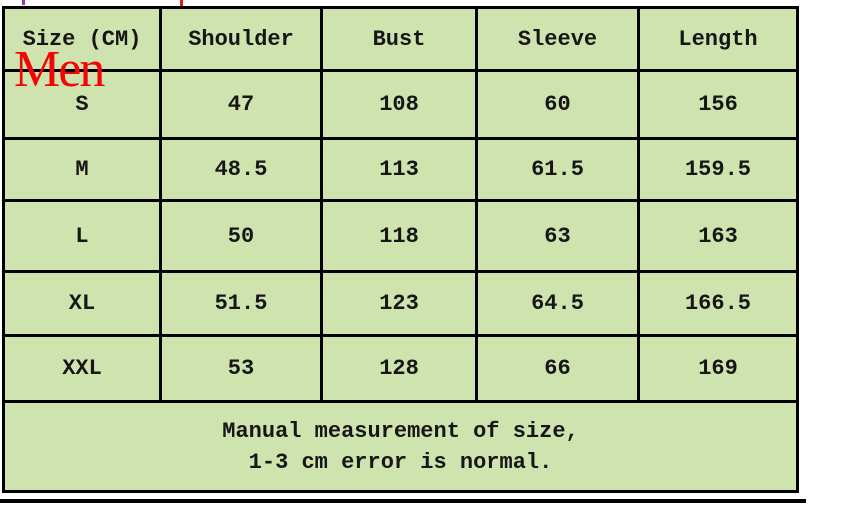  Describe the element at coordinates (82, 368) in the screenshot. I see `size-label: XXL` at that location.